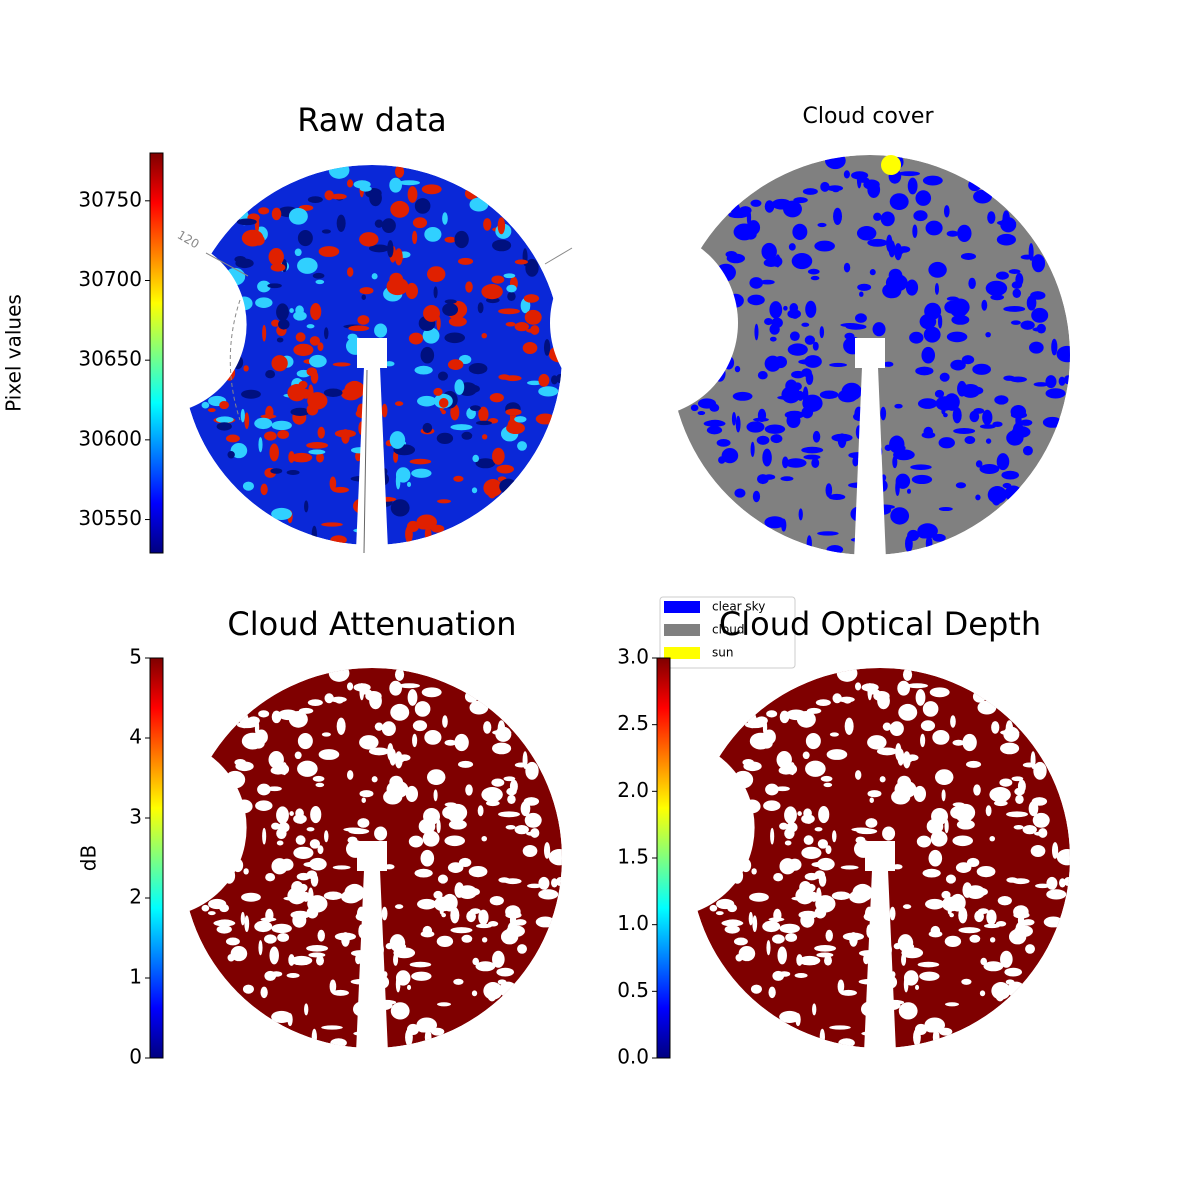 Image resolution: width=1200 pixels, height=1200 pixels. What do you see at coordinates (365, 461) in the screenshot?
I see `polar-grid` at bounding box center [365, 461].